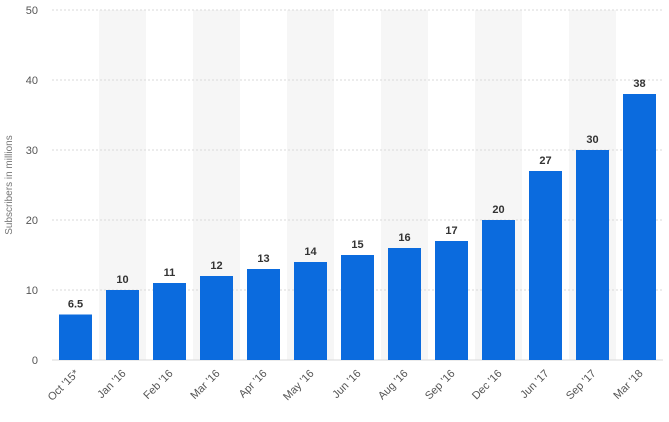 Image resolution: width=669 pixels, height=422 pixels. What do you see at coordinates (32, 81) in the screenshot?
I see `y-tick-label: 40` at bounding box center [32, 81].